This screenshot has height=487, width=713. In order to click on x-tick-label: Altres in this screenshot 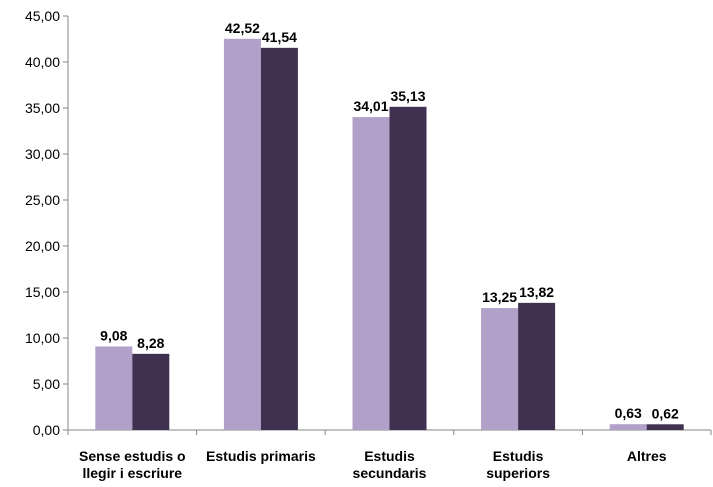, I will do `click(647, 456)`.